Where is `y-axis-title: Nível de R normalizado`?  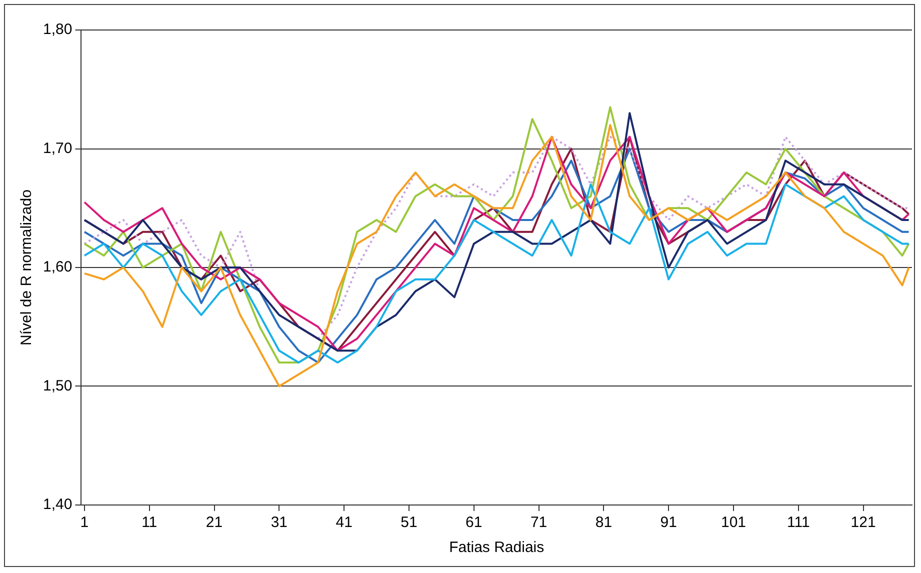
y-axis-title: Nível de R normalizado is located at coordinates (27, 268).